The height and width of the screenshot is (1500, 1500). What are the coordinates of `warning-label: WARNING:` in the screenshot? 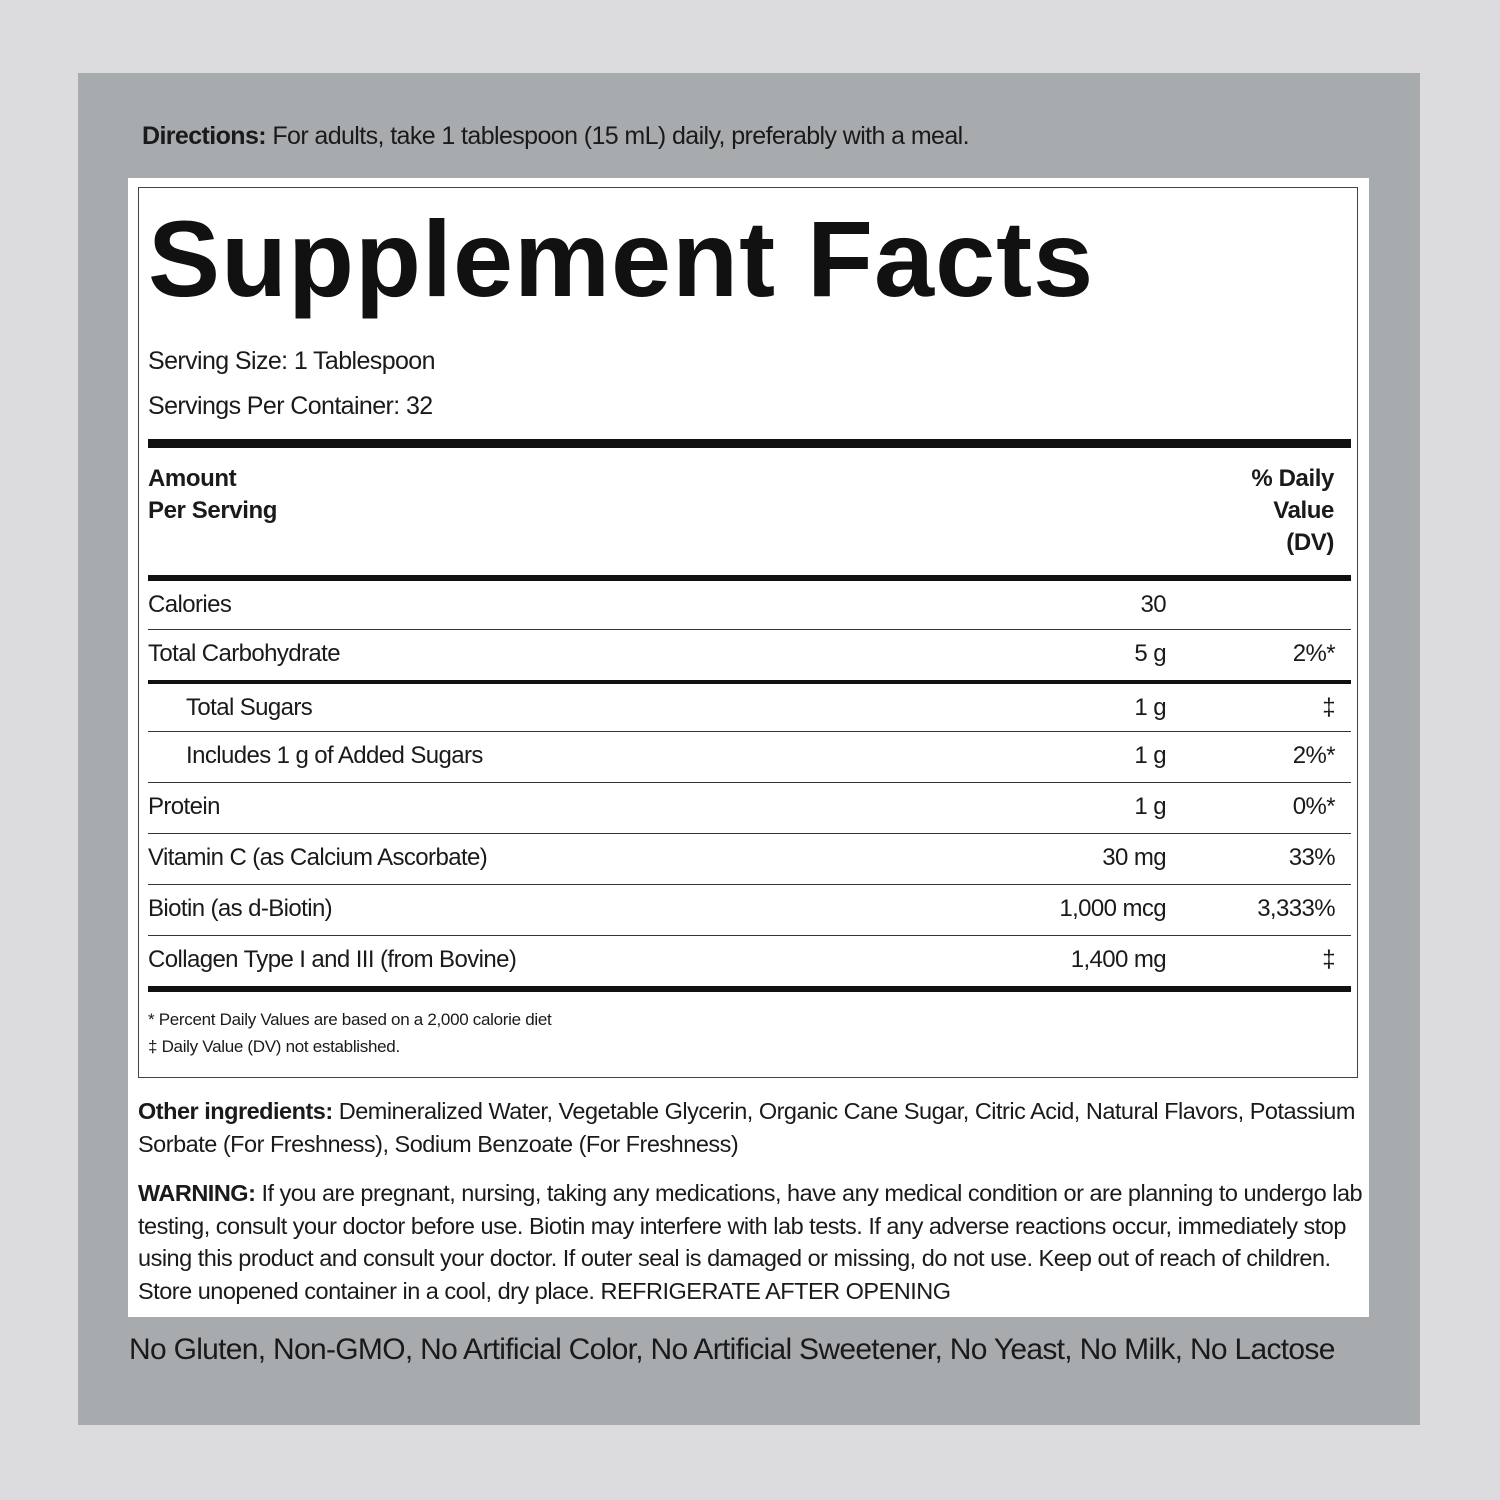 It's located at (197, 1193).